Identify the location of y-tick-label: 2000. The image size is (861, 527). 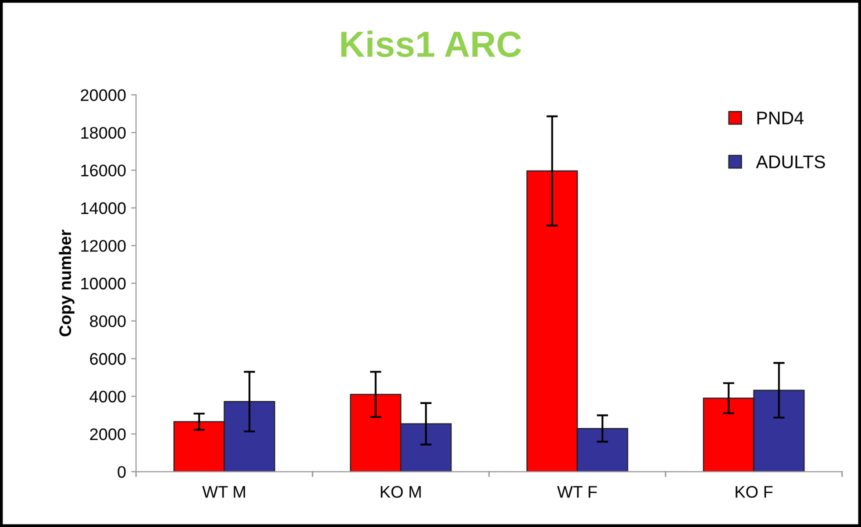
(108, 434).